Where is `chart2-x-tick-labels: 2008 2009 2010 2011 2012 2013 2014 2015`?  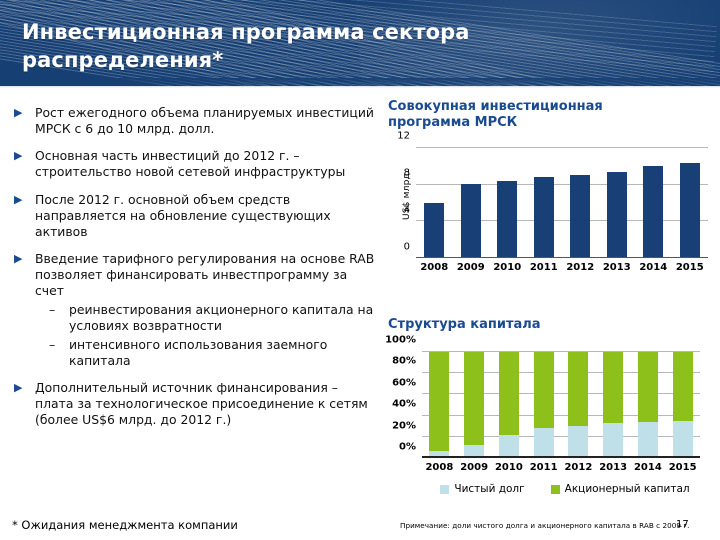 chart2-x-tick-labels: 2008 2009 2010 2011 2012 2013 2014 2015 is located at coordinates (561, 467).